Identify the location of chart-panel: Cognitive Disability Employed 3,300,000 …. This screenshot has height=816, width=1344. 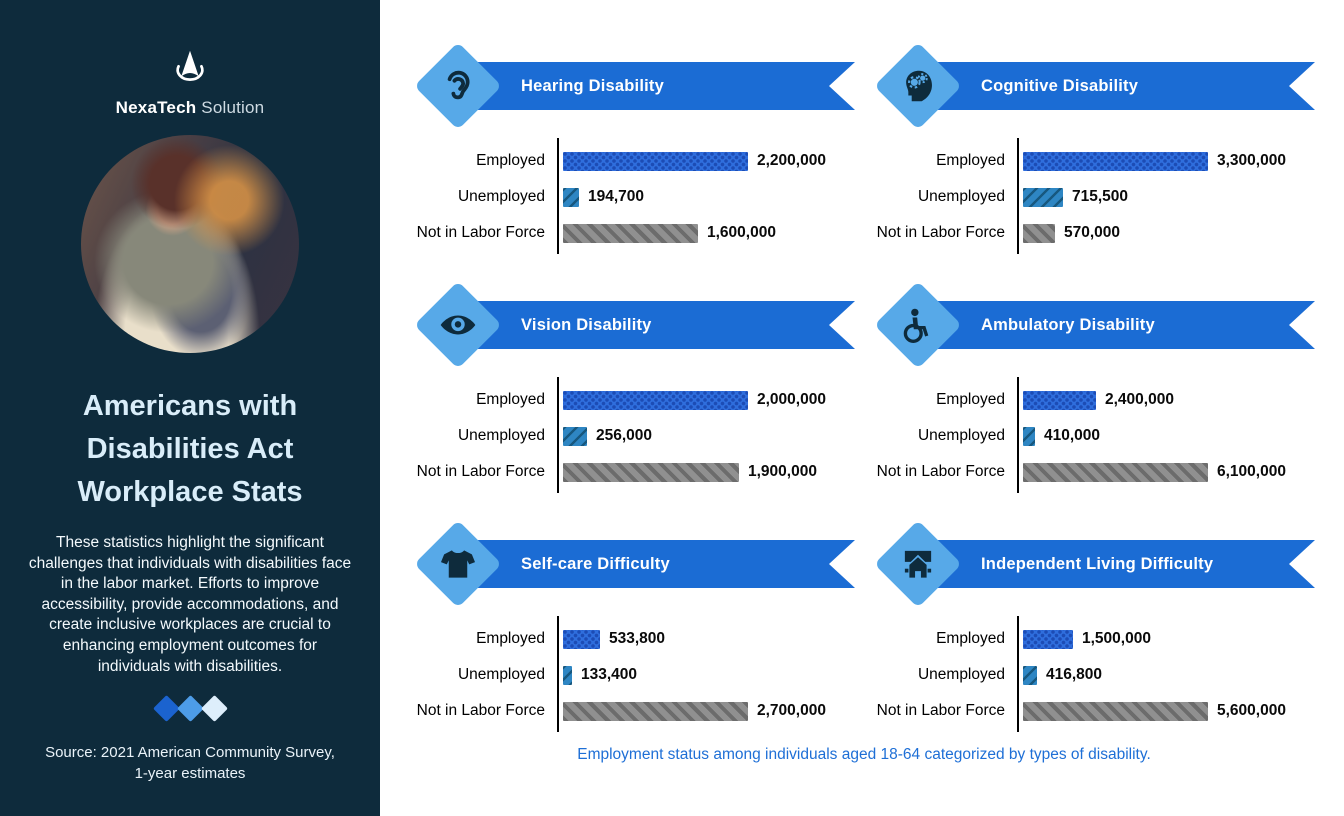
(1094, 148).